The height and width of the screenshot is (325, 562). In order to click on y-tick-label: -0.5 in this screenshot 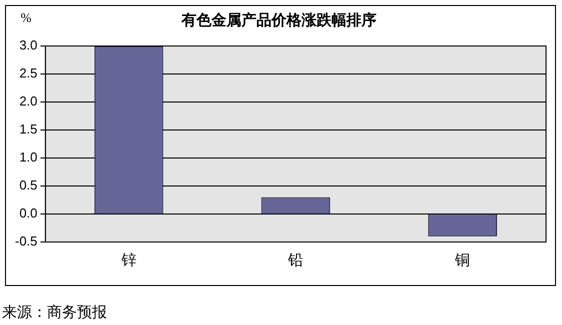, I will do `click(26, 241)`.